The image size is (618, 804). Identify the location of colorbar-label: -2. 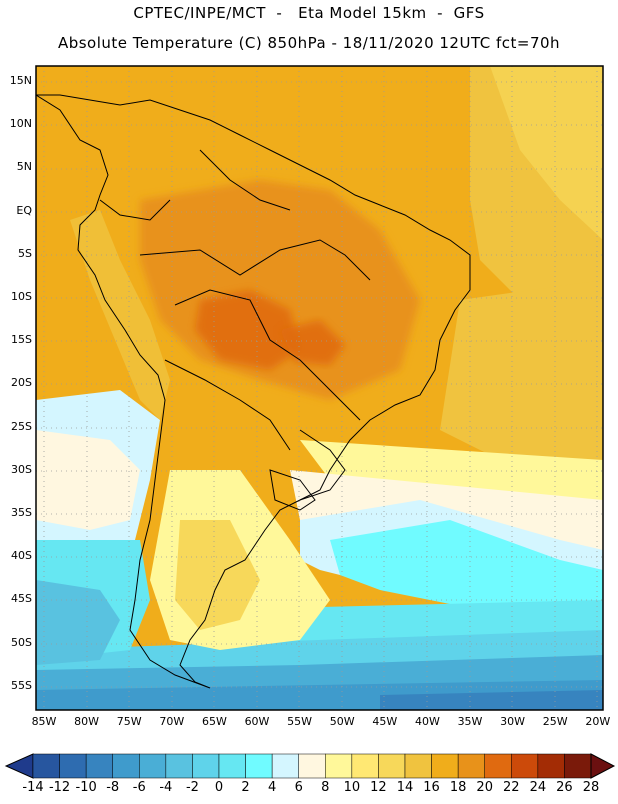
(192, 787).